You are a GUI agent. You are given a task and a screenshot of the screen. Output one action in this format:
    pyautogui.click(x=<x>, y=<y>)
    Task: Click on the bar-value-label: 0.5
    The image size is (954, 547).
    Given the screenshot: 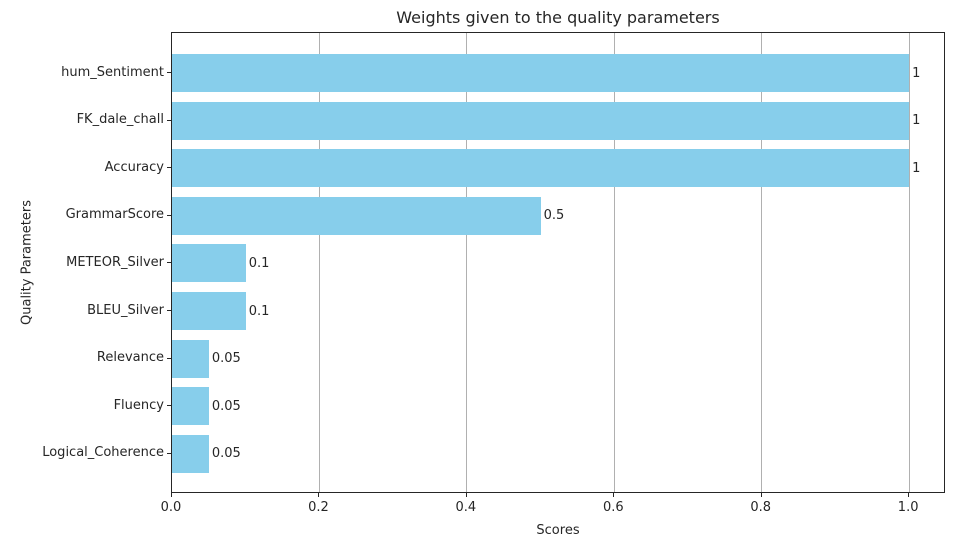 What is the action you would take?
    pyautogui.click(x=554, y=216)
    